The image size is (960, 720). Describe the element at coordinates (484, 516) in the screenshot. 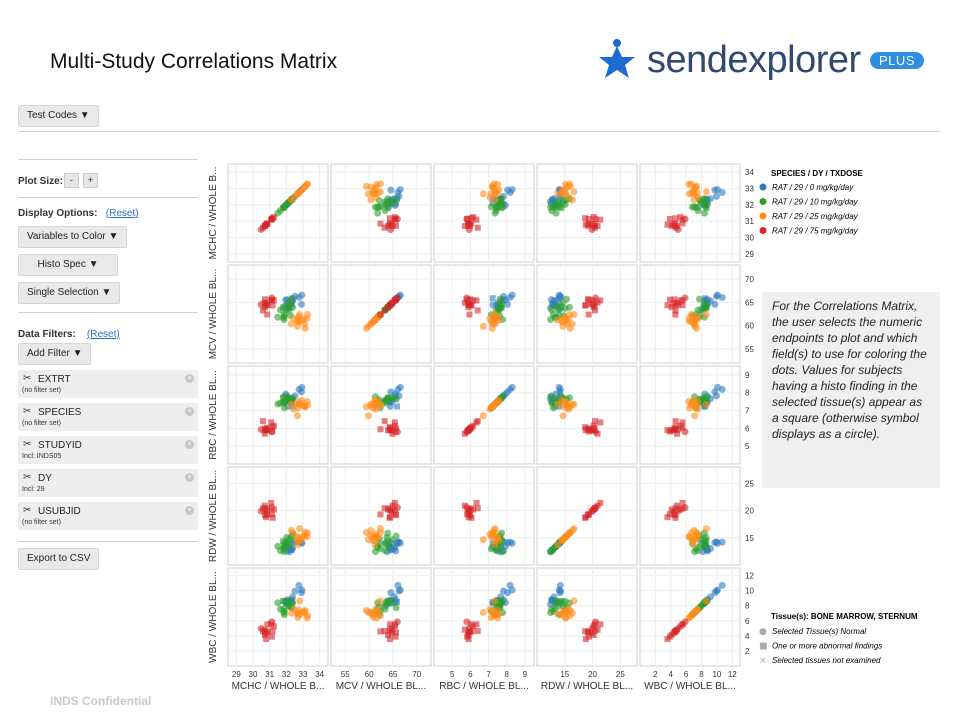

I see `matrix-panel` at that location.